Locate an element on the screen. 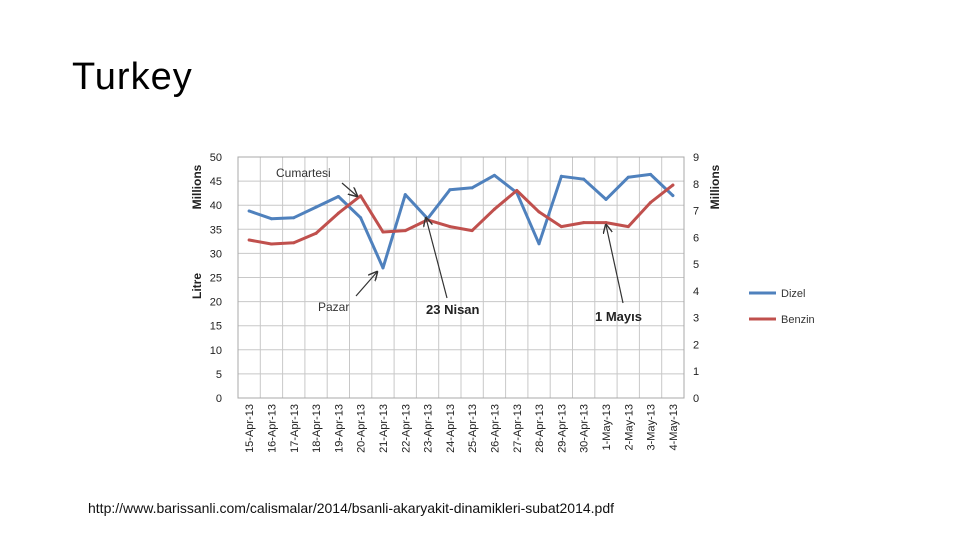  x-tick-label: 29-Apr-13 is located at coordinates (562, 428).